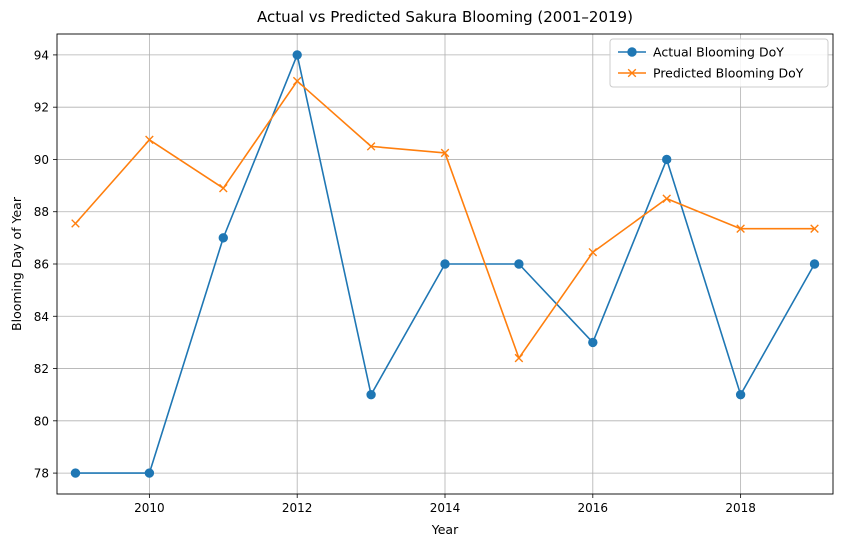 This screenshot has height=547, width=842. Describe the element at coordinates (41, 55) in the screenshot. I see `y-tick-label: 94` at that location.